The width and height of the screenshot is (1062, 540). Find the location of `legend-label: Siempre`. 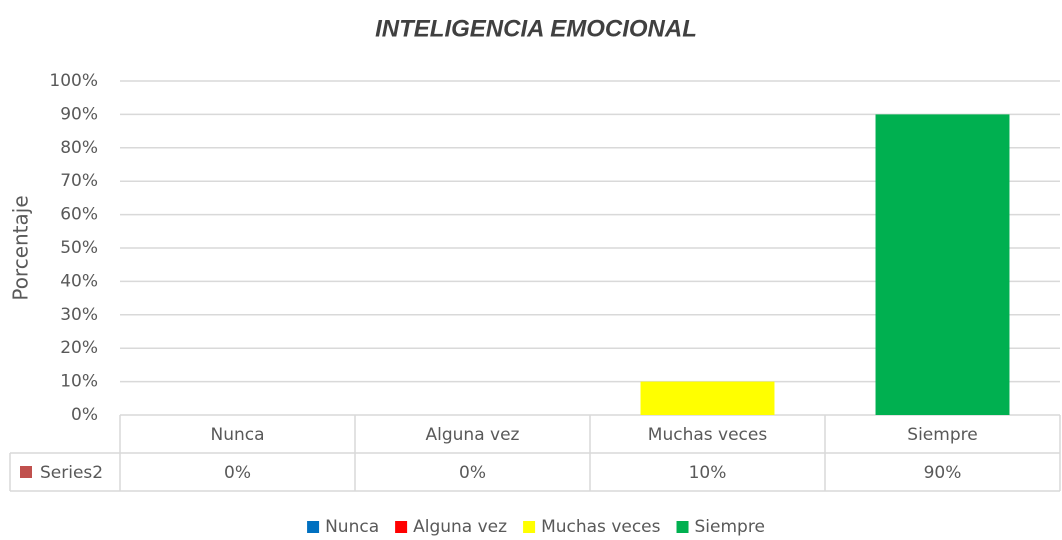

legend-label: Siempre is located at coordinates (730, 527).